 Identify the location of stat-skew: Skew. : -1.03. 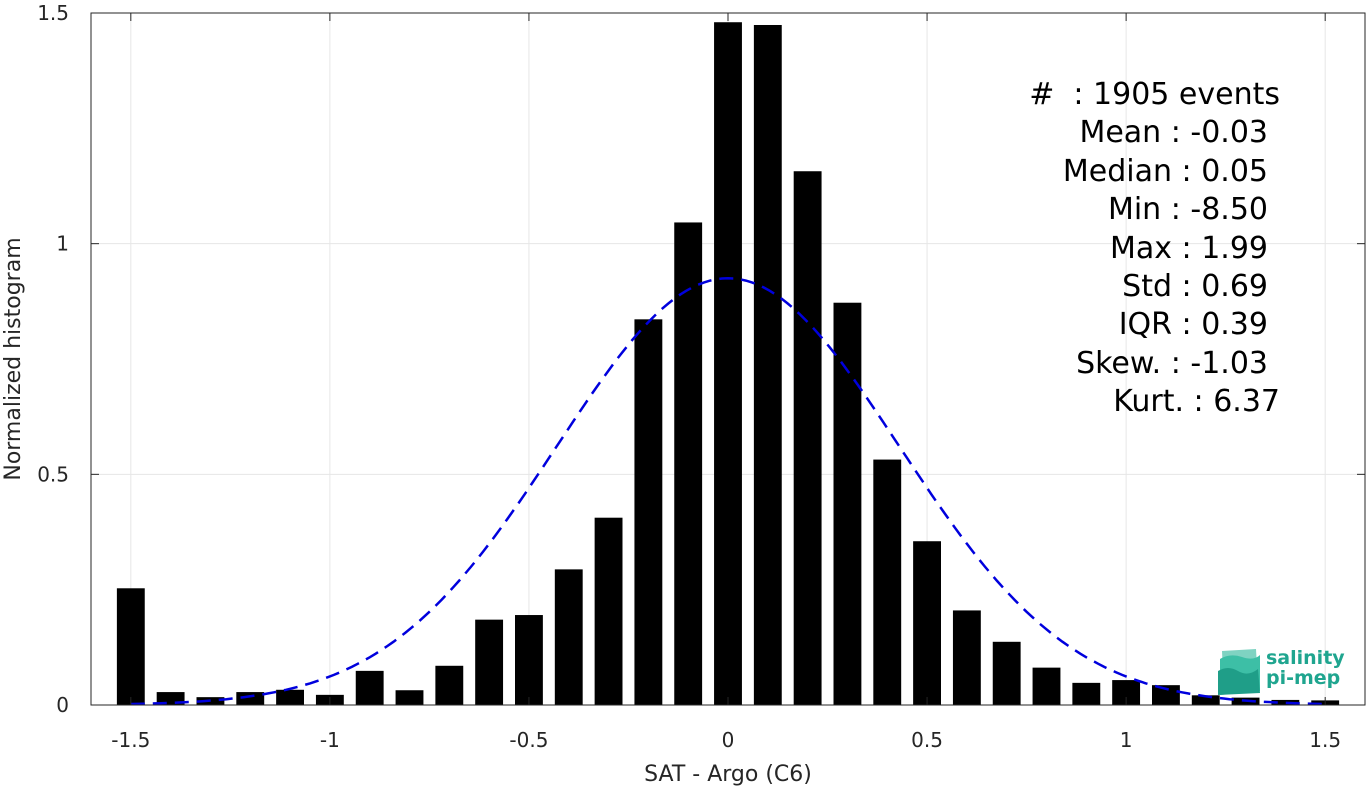
(1172, 363).